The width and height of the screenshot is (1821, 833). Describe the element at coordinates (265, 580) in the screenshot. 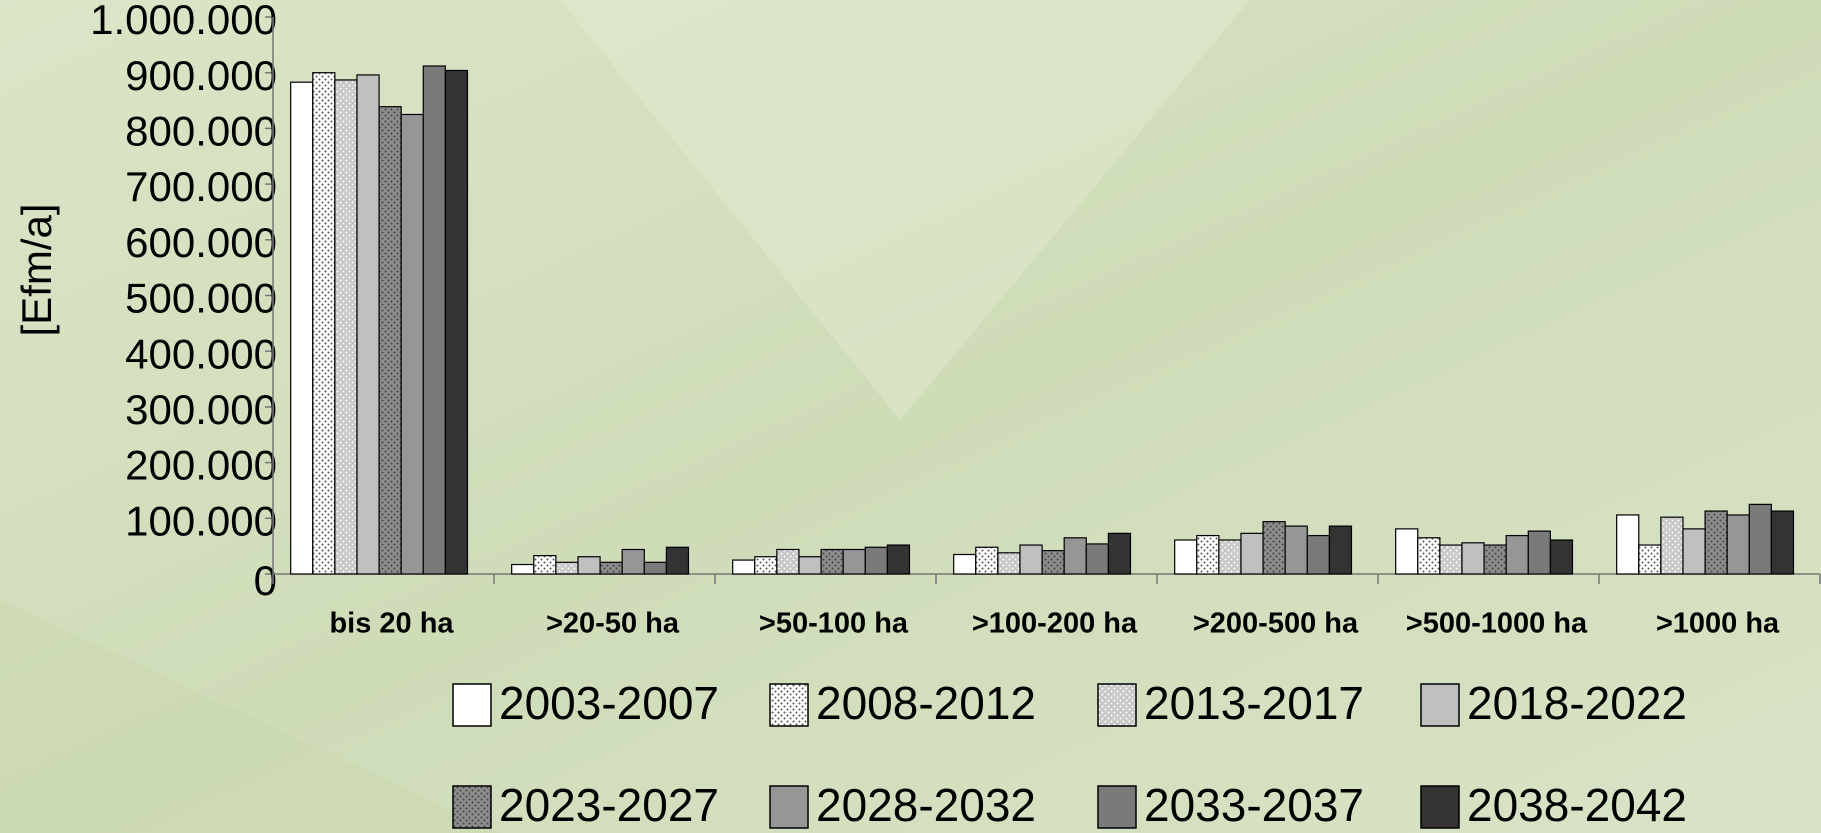

I see `y-tick-label: 0` at that location.